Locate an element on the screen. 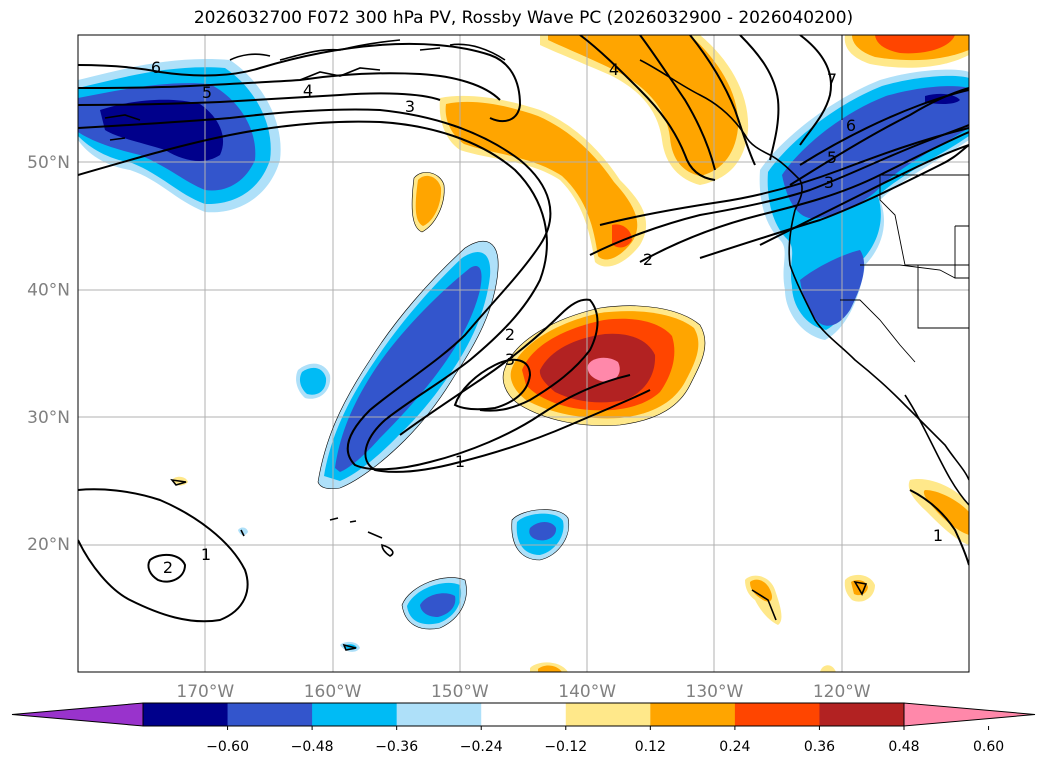 The width and height of the screenshot is (1047, 765). contour-label-0: 6 is located at coordinates (156, 67).